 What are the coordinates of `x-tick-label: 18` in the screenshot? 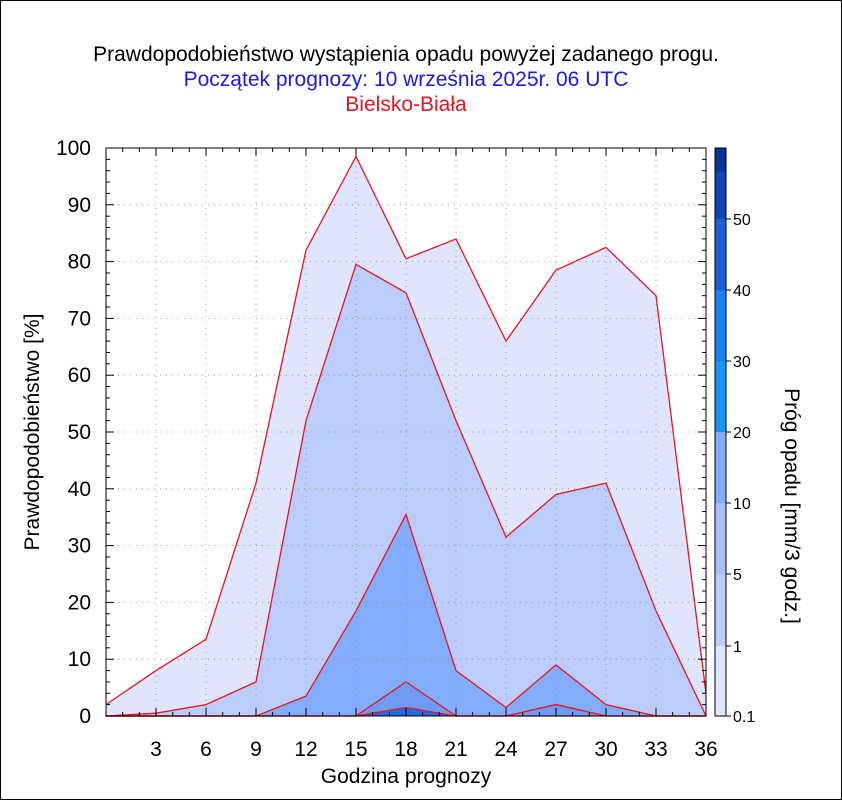 It's located at (405, 749).